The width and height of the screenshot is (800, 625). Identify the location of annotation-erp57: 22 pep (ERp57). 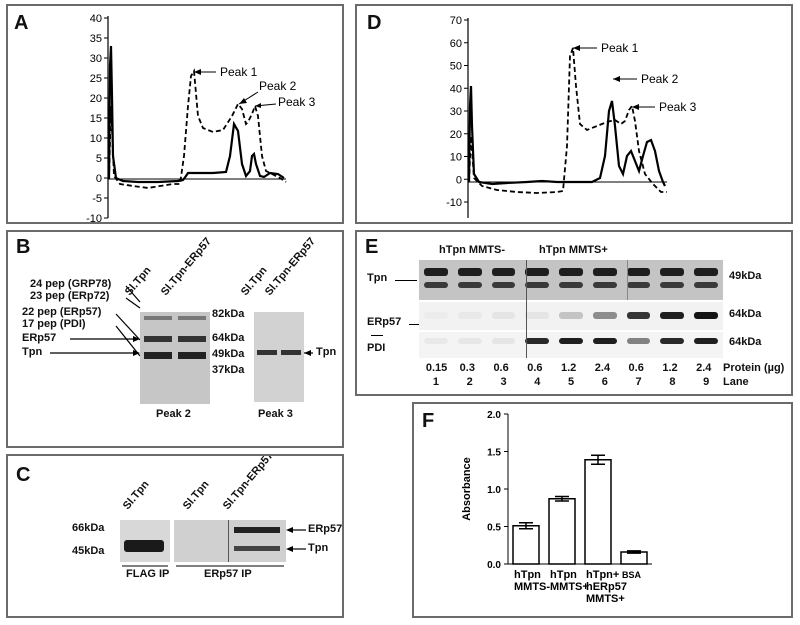
(62, 312).